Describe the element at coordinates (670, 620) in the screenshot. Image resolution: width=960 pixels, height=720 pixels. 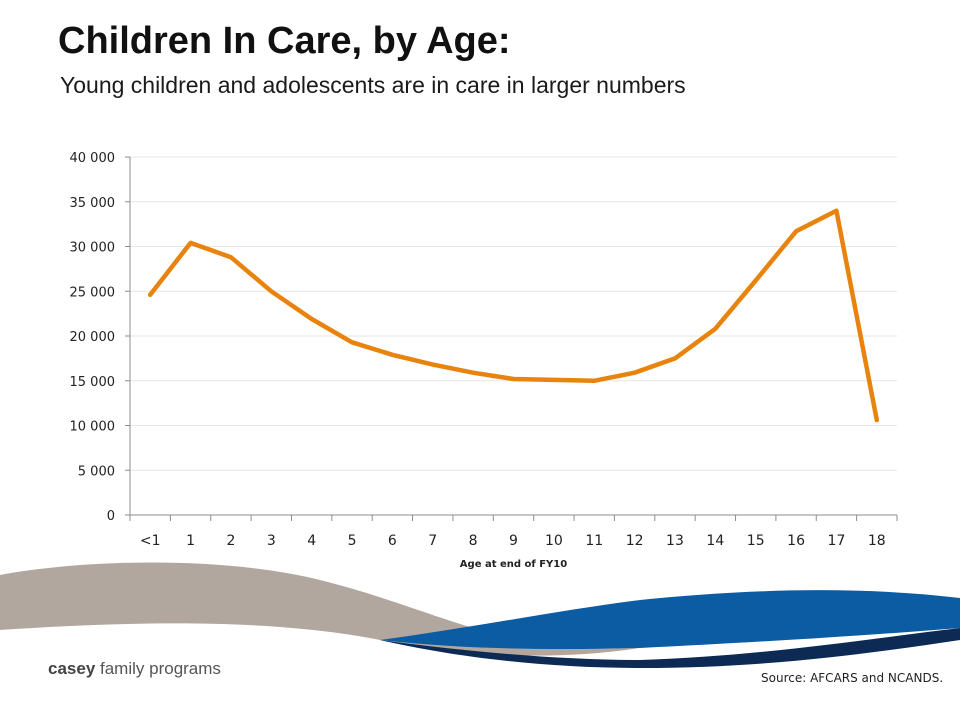
I see `wave-blue` at that location.